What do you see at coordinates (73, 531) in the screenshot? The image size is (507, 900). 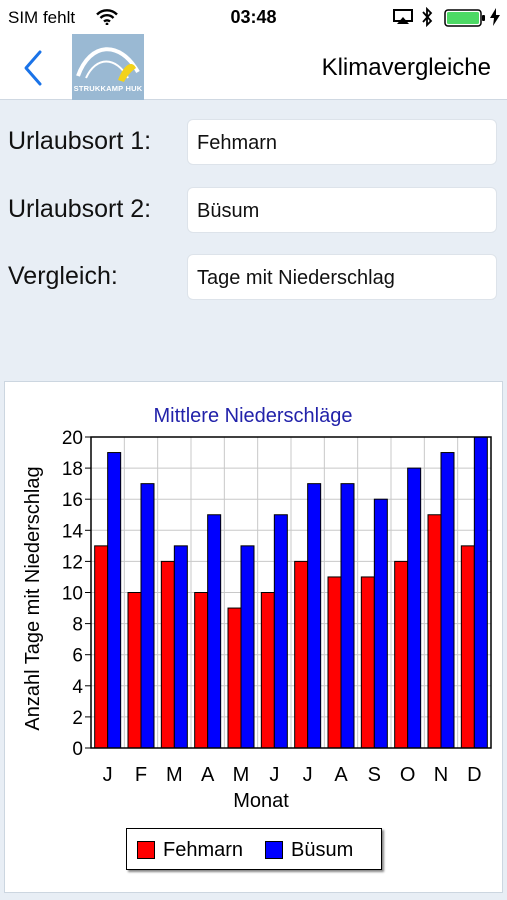 I see `ytick-label-7: 14` at bounding box center [73, 531].